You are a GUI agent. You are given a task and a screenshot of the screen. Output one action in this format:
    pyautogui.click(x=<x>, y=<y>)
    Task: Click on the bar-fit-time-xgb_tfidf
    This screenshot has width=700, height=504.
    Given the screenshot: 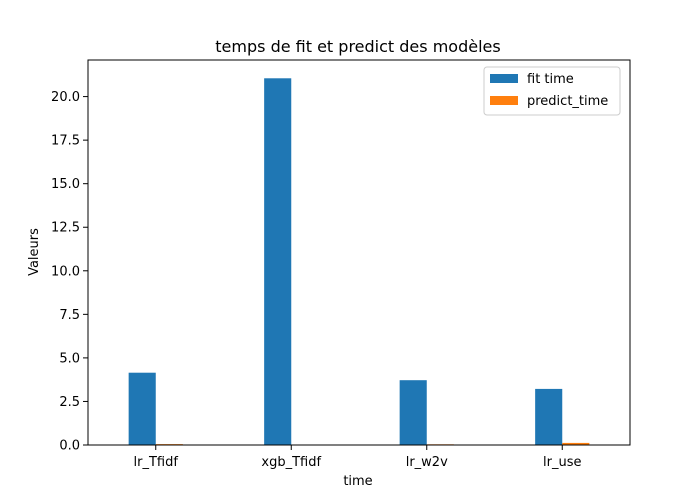 What is the action you would take?
    pyautogui.click(x=277, y=261)
    